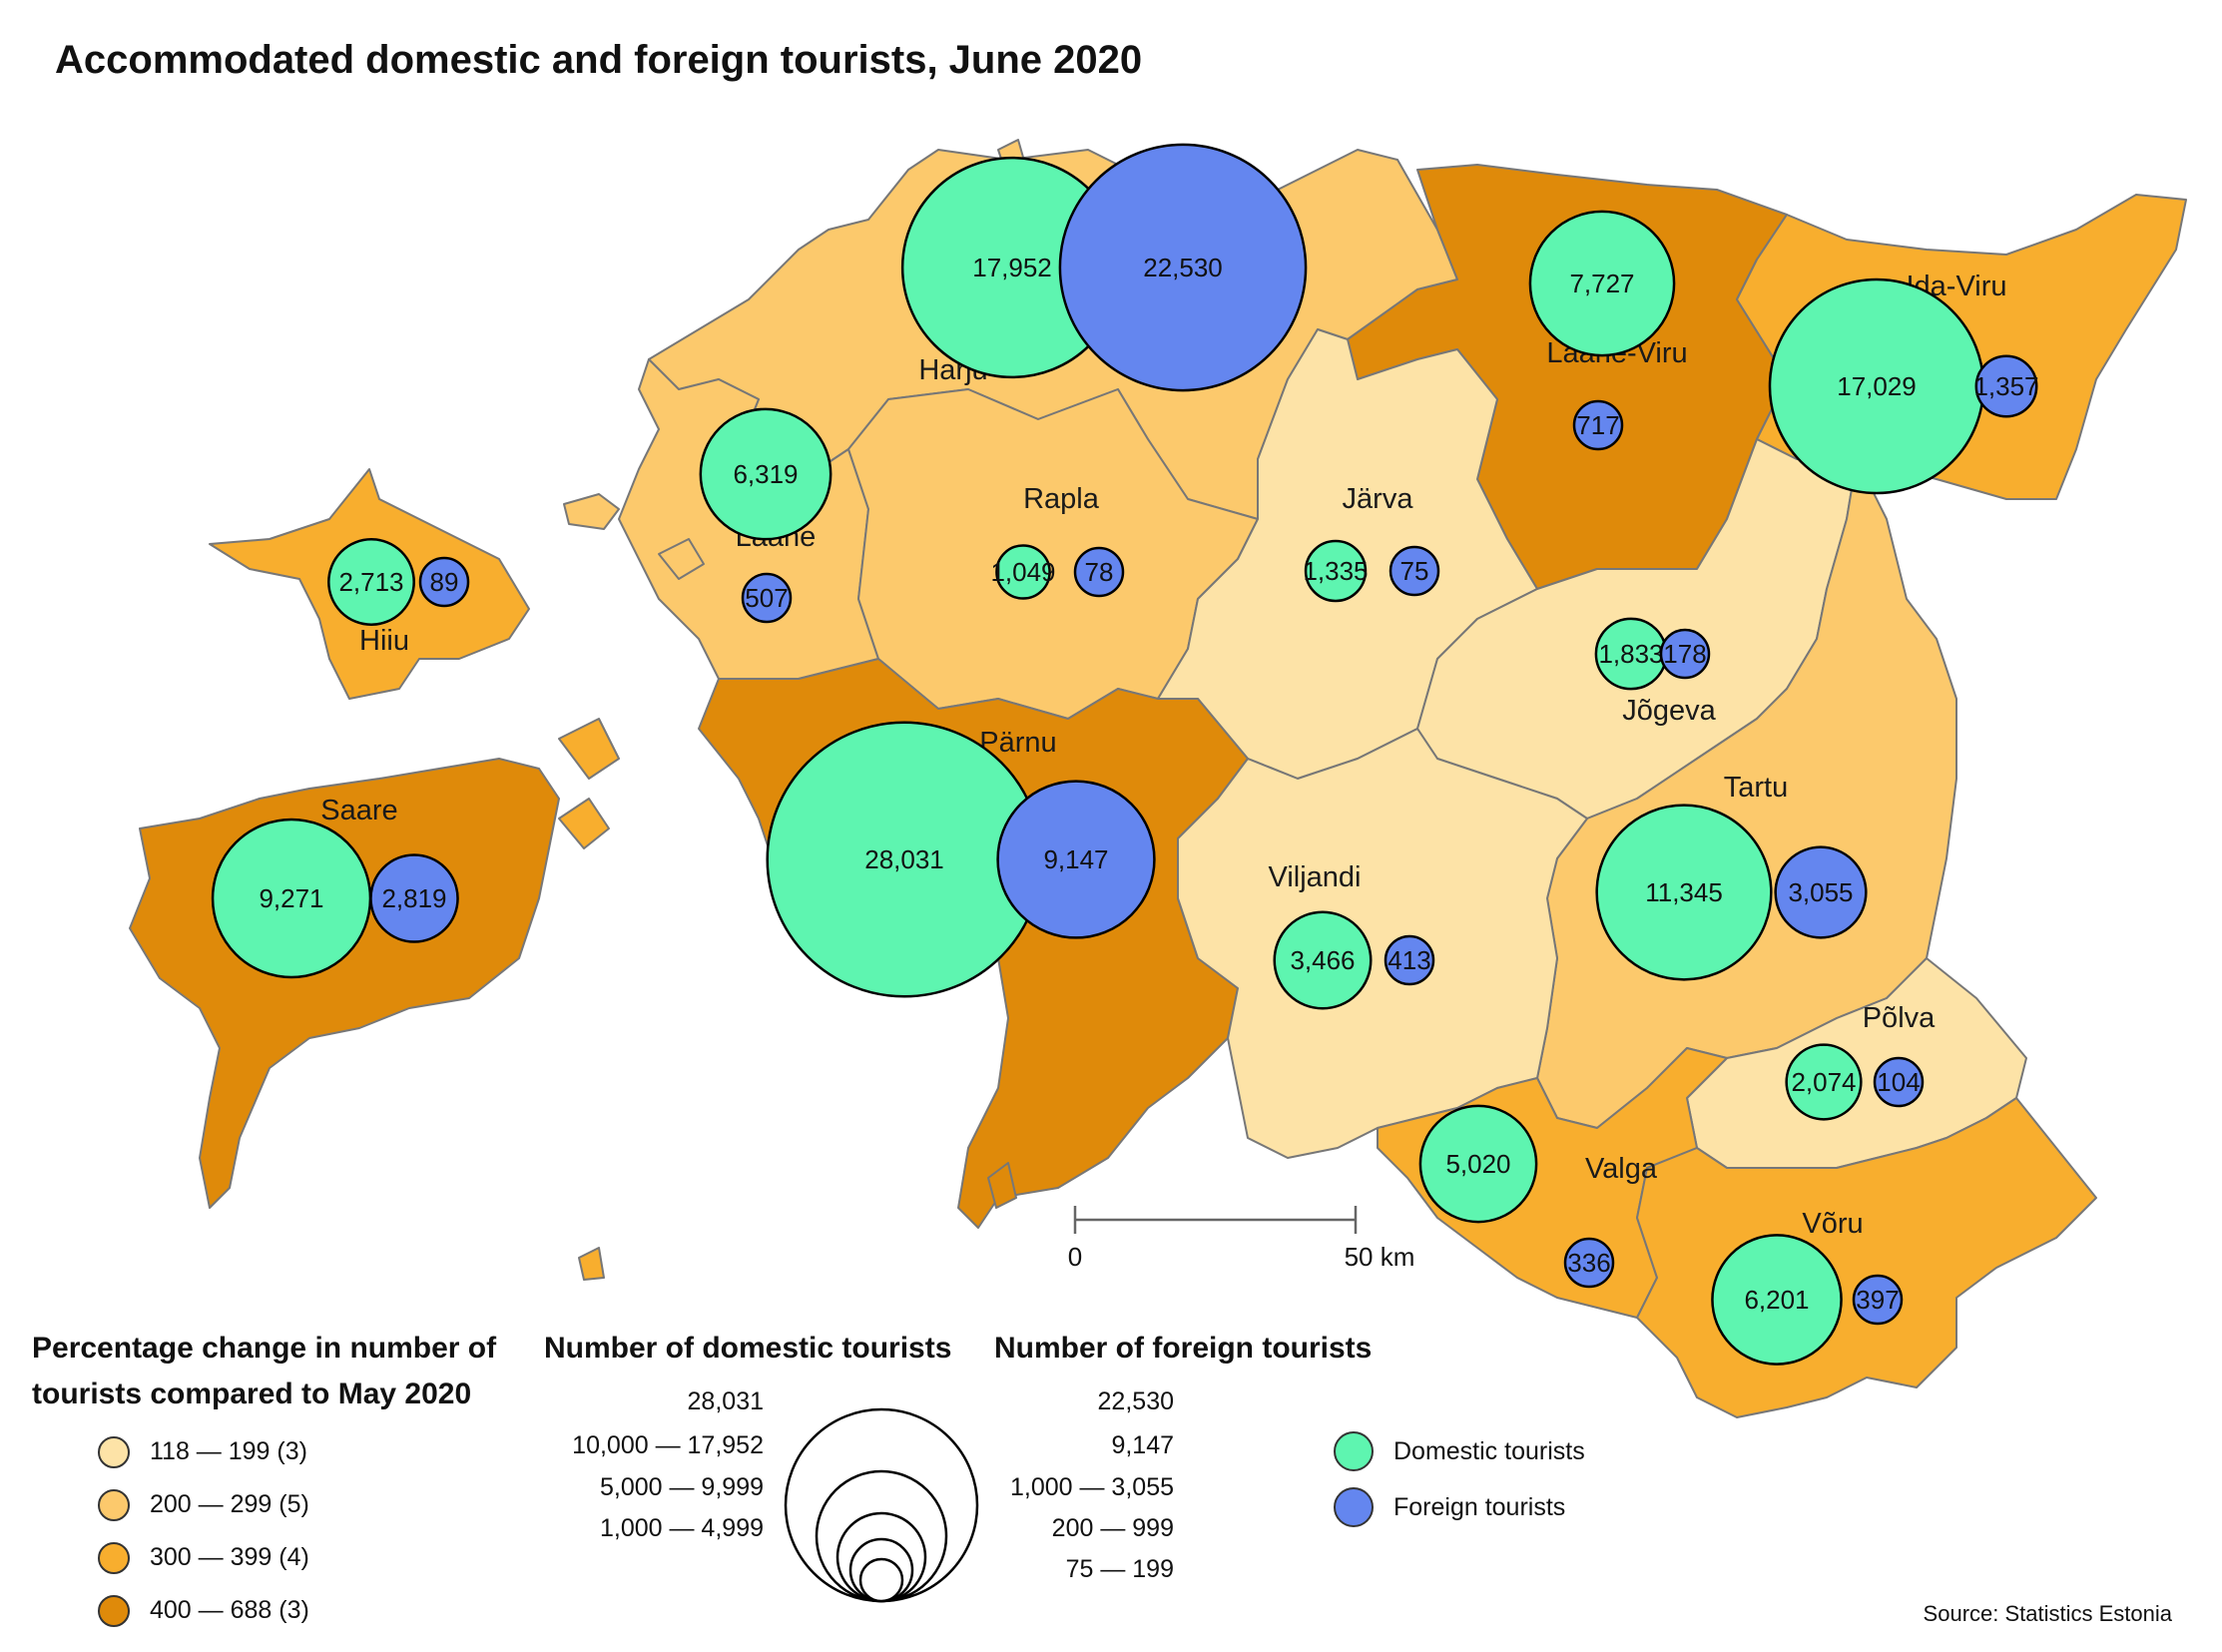  I want to click on foreign-value-ida-viru: 1,357, so click(2005, 386).